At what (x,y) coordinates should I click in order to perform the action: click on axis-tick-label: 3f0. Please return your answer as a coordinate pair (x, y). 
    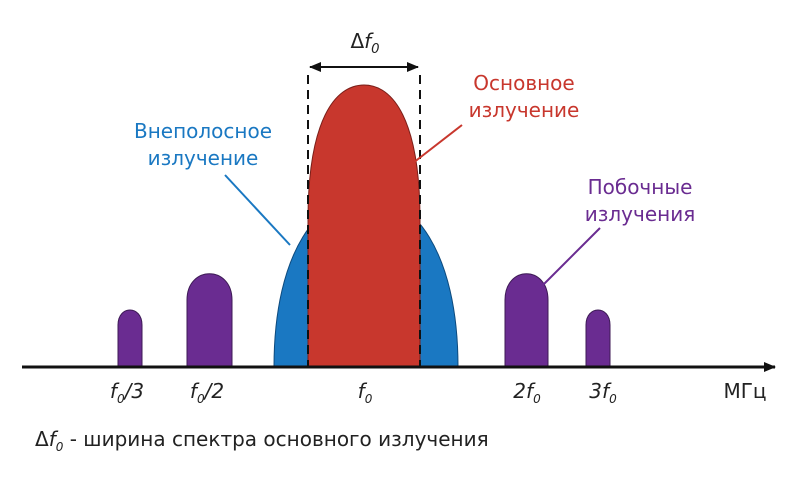
    Looking at the image, I should click on (603, 392).